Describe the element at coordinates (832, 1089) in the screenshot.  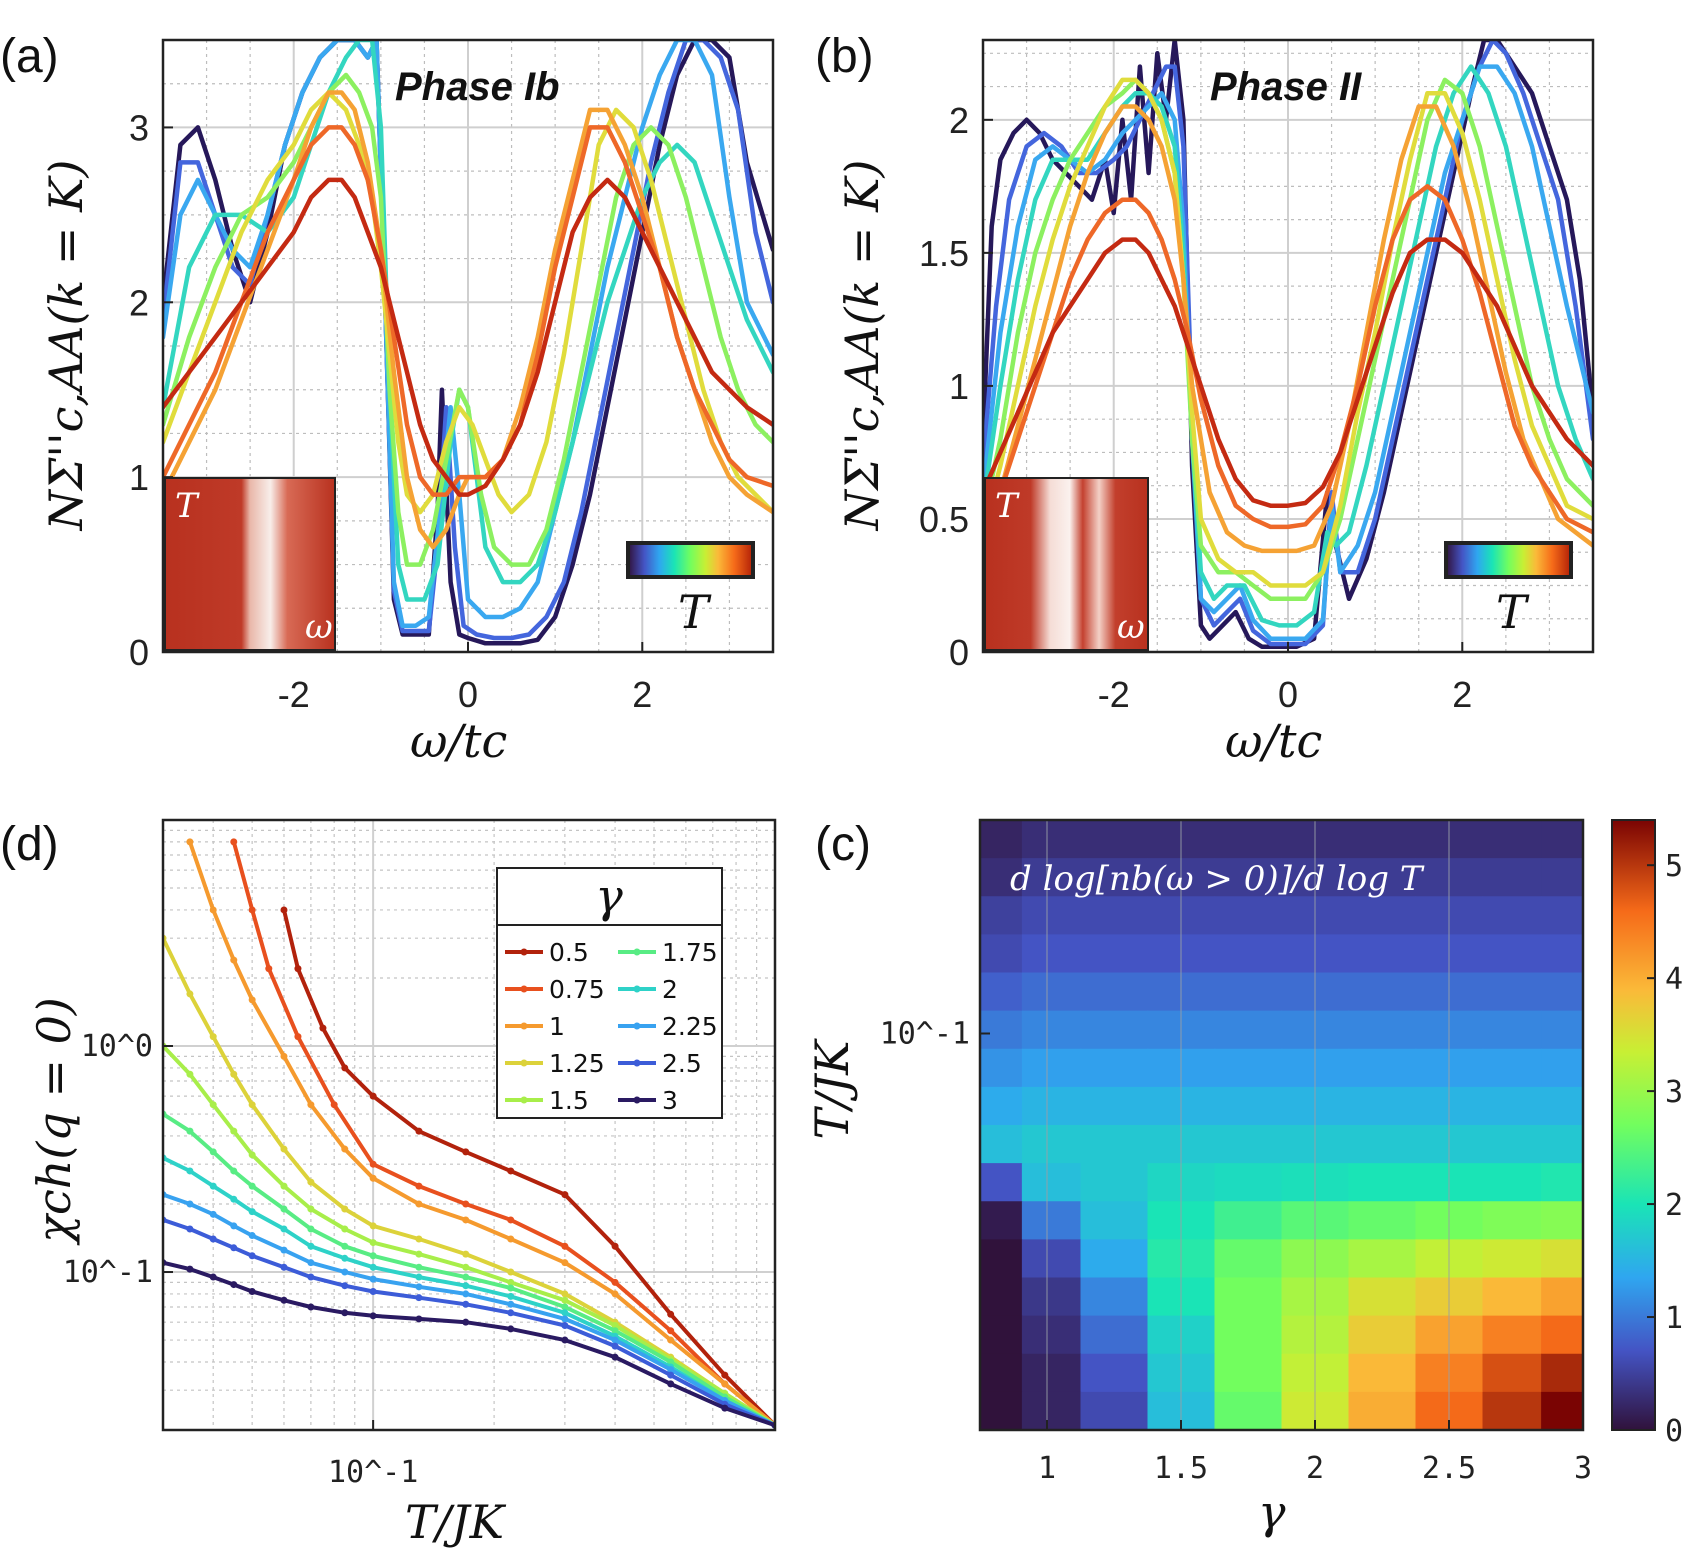
I see `y-axis-label-c: T/JK` at that location.